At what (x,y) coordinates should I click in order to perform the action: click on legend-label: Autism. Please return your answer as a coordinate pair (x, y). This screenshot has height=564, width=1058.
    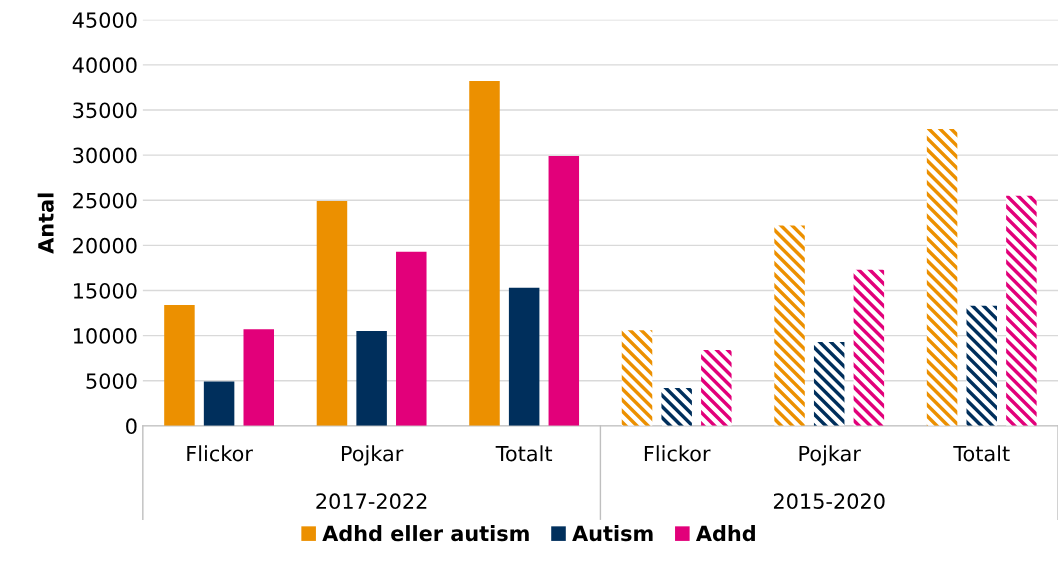
    Looking at the image, I should click on (612, 533).